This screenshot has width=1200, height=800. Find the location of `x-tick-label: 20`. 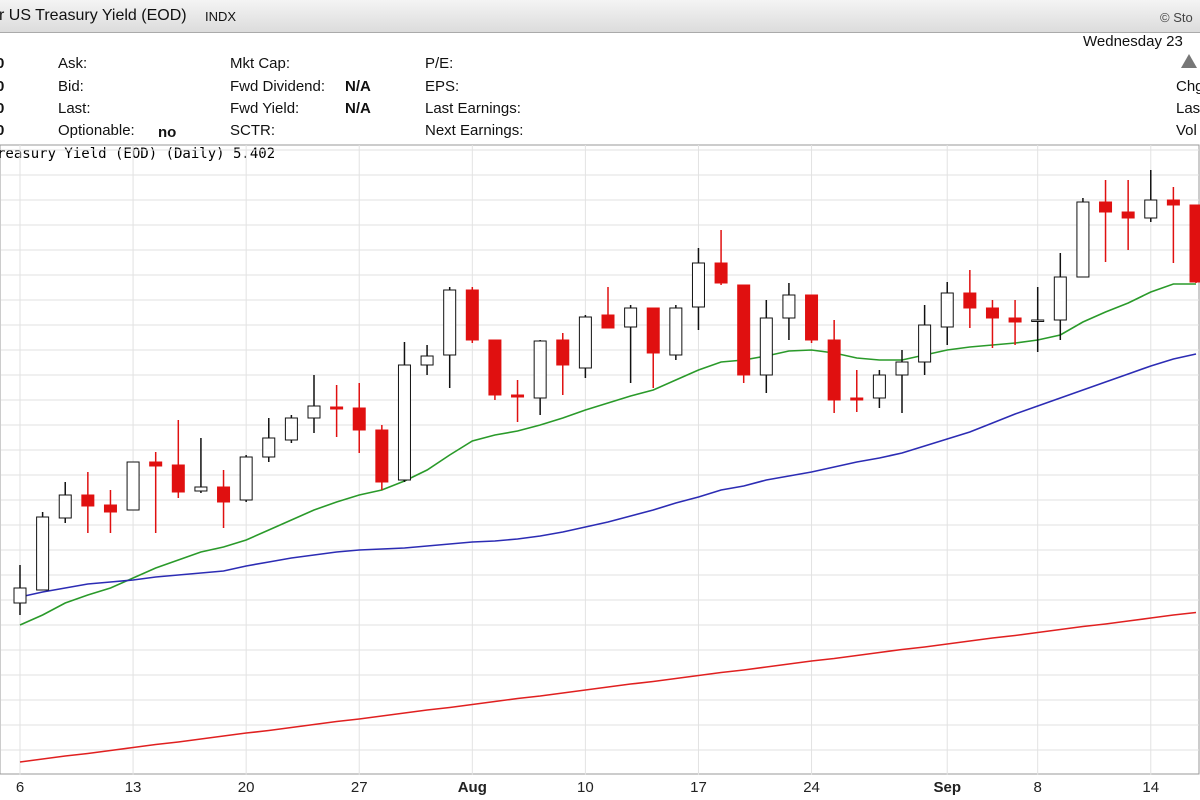

x-tick-label: 20 is located at coordinates (246, 787).